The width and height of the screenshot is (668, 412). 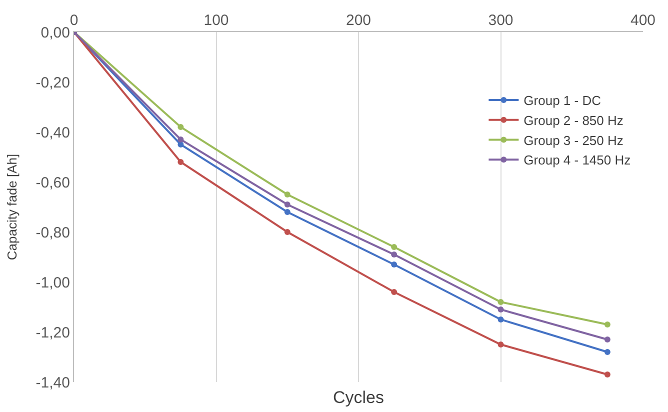 I want to click on y-tick-label: 0,00, so click(x=55, y=33).